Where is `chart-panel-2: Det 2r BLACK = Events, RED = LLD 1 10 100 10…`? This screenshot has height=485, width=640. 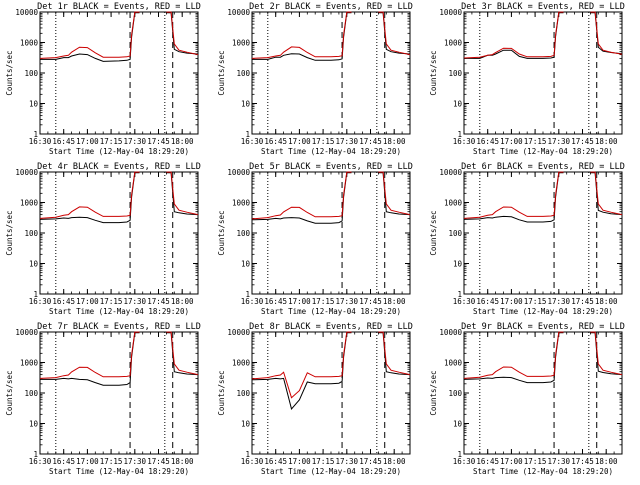
chart-panel-2: Det 2r BLACK = Events, RED = LLD 1 10 100 10… is located at coordinates (315, 79).